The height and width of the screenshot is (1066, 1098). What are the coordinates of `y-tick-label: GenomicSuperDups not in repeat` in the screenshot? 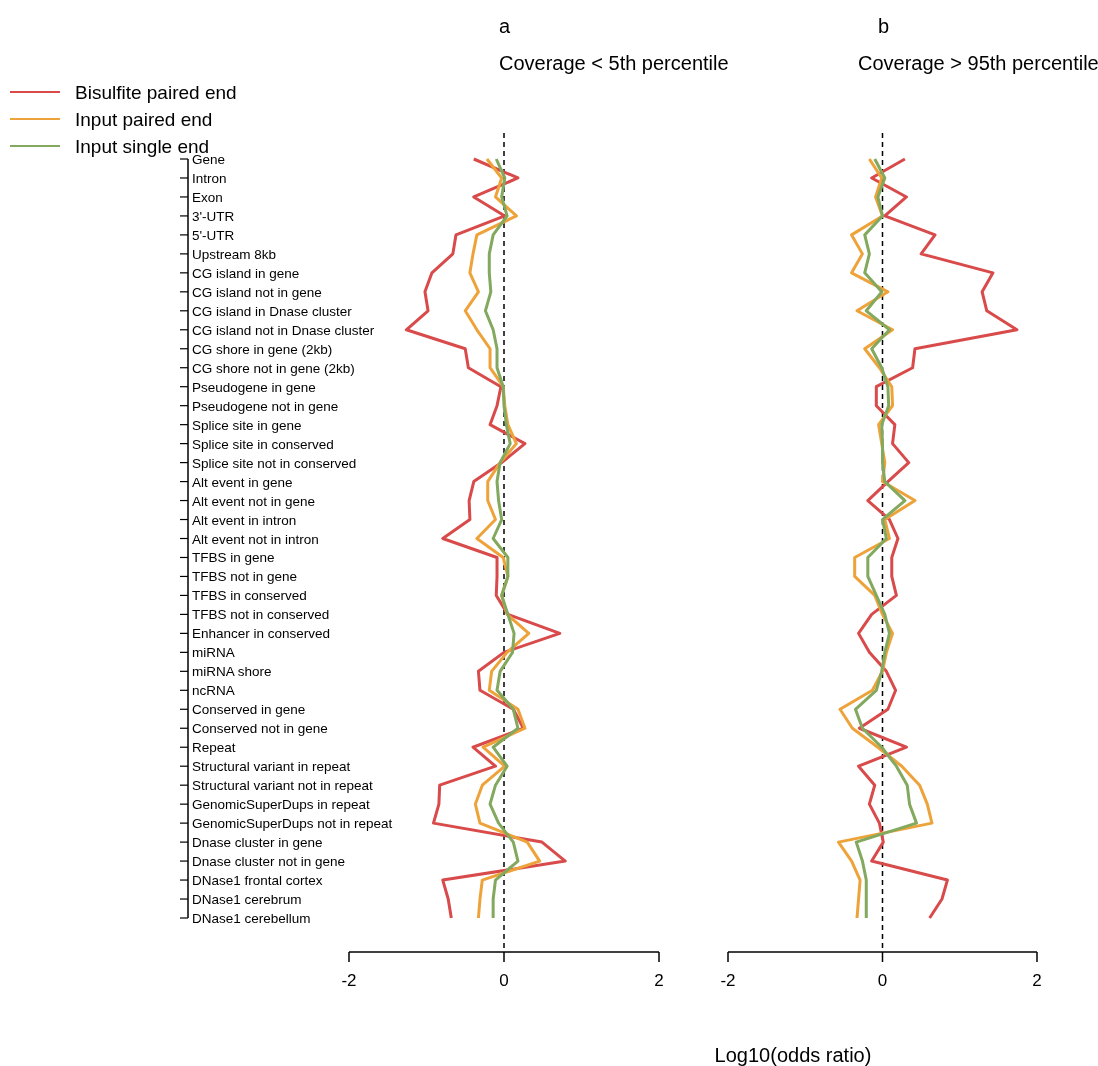 It's located at (292, 824).